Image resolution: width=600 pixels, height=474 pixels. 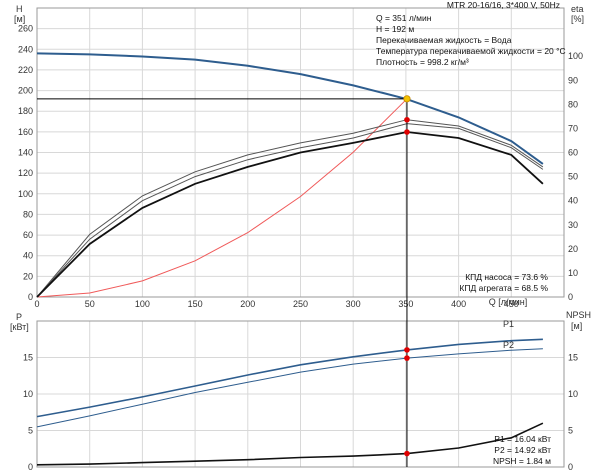 I want to click on series-npsh, so click(x=290, y=444).